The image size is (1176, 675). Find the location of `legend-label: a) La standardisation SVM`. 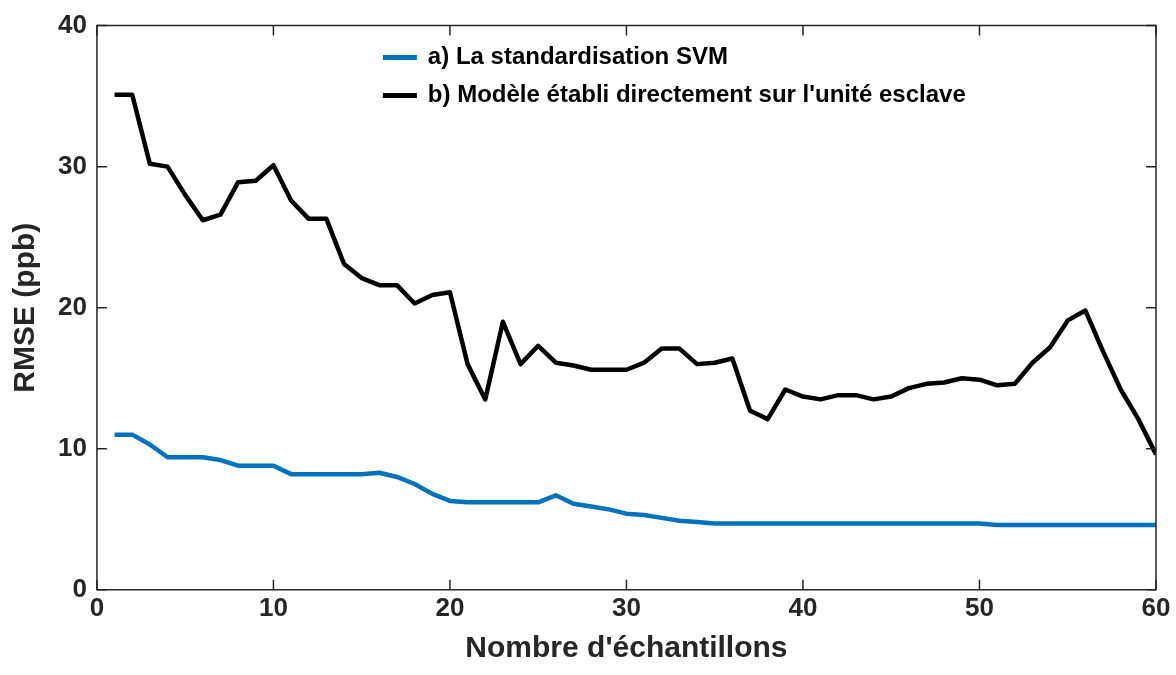

legend-label: a) La standardisation SVM is located at coordinates (577, 56).